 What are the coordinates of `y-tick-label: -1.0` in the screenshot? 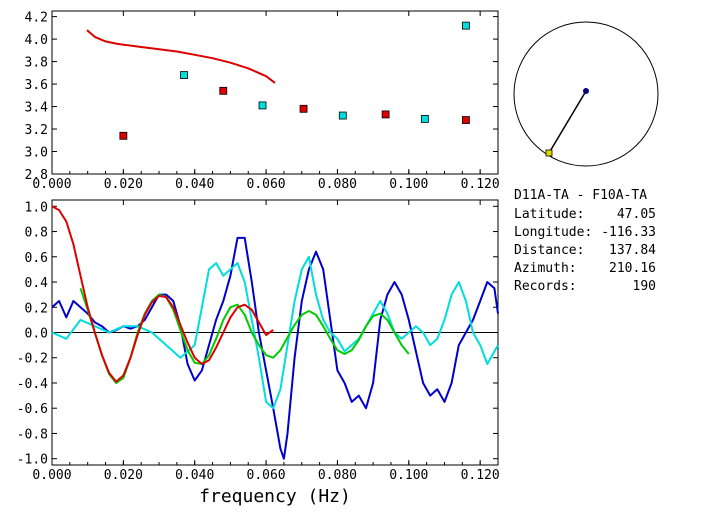 It's located at (32, 460).